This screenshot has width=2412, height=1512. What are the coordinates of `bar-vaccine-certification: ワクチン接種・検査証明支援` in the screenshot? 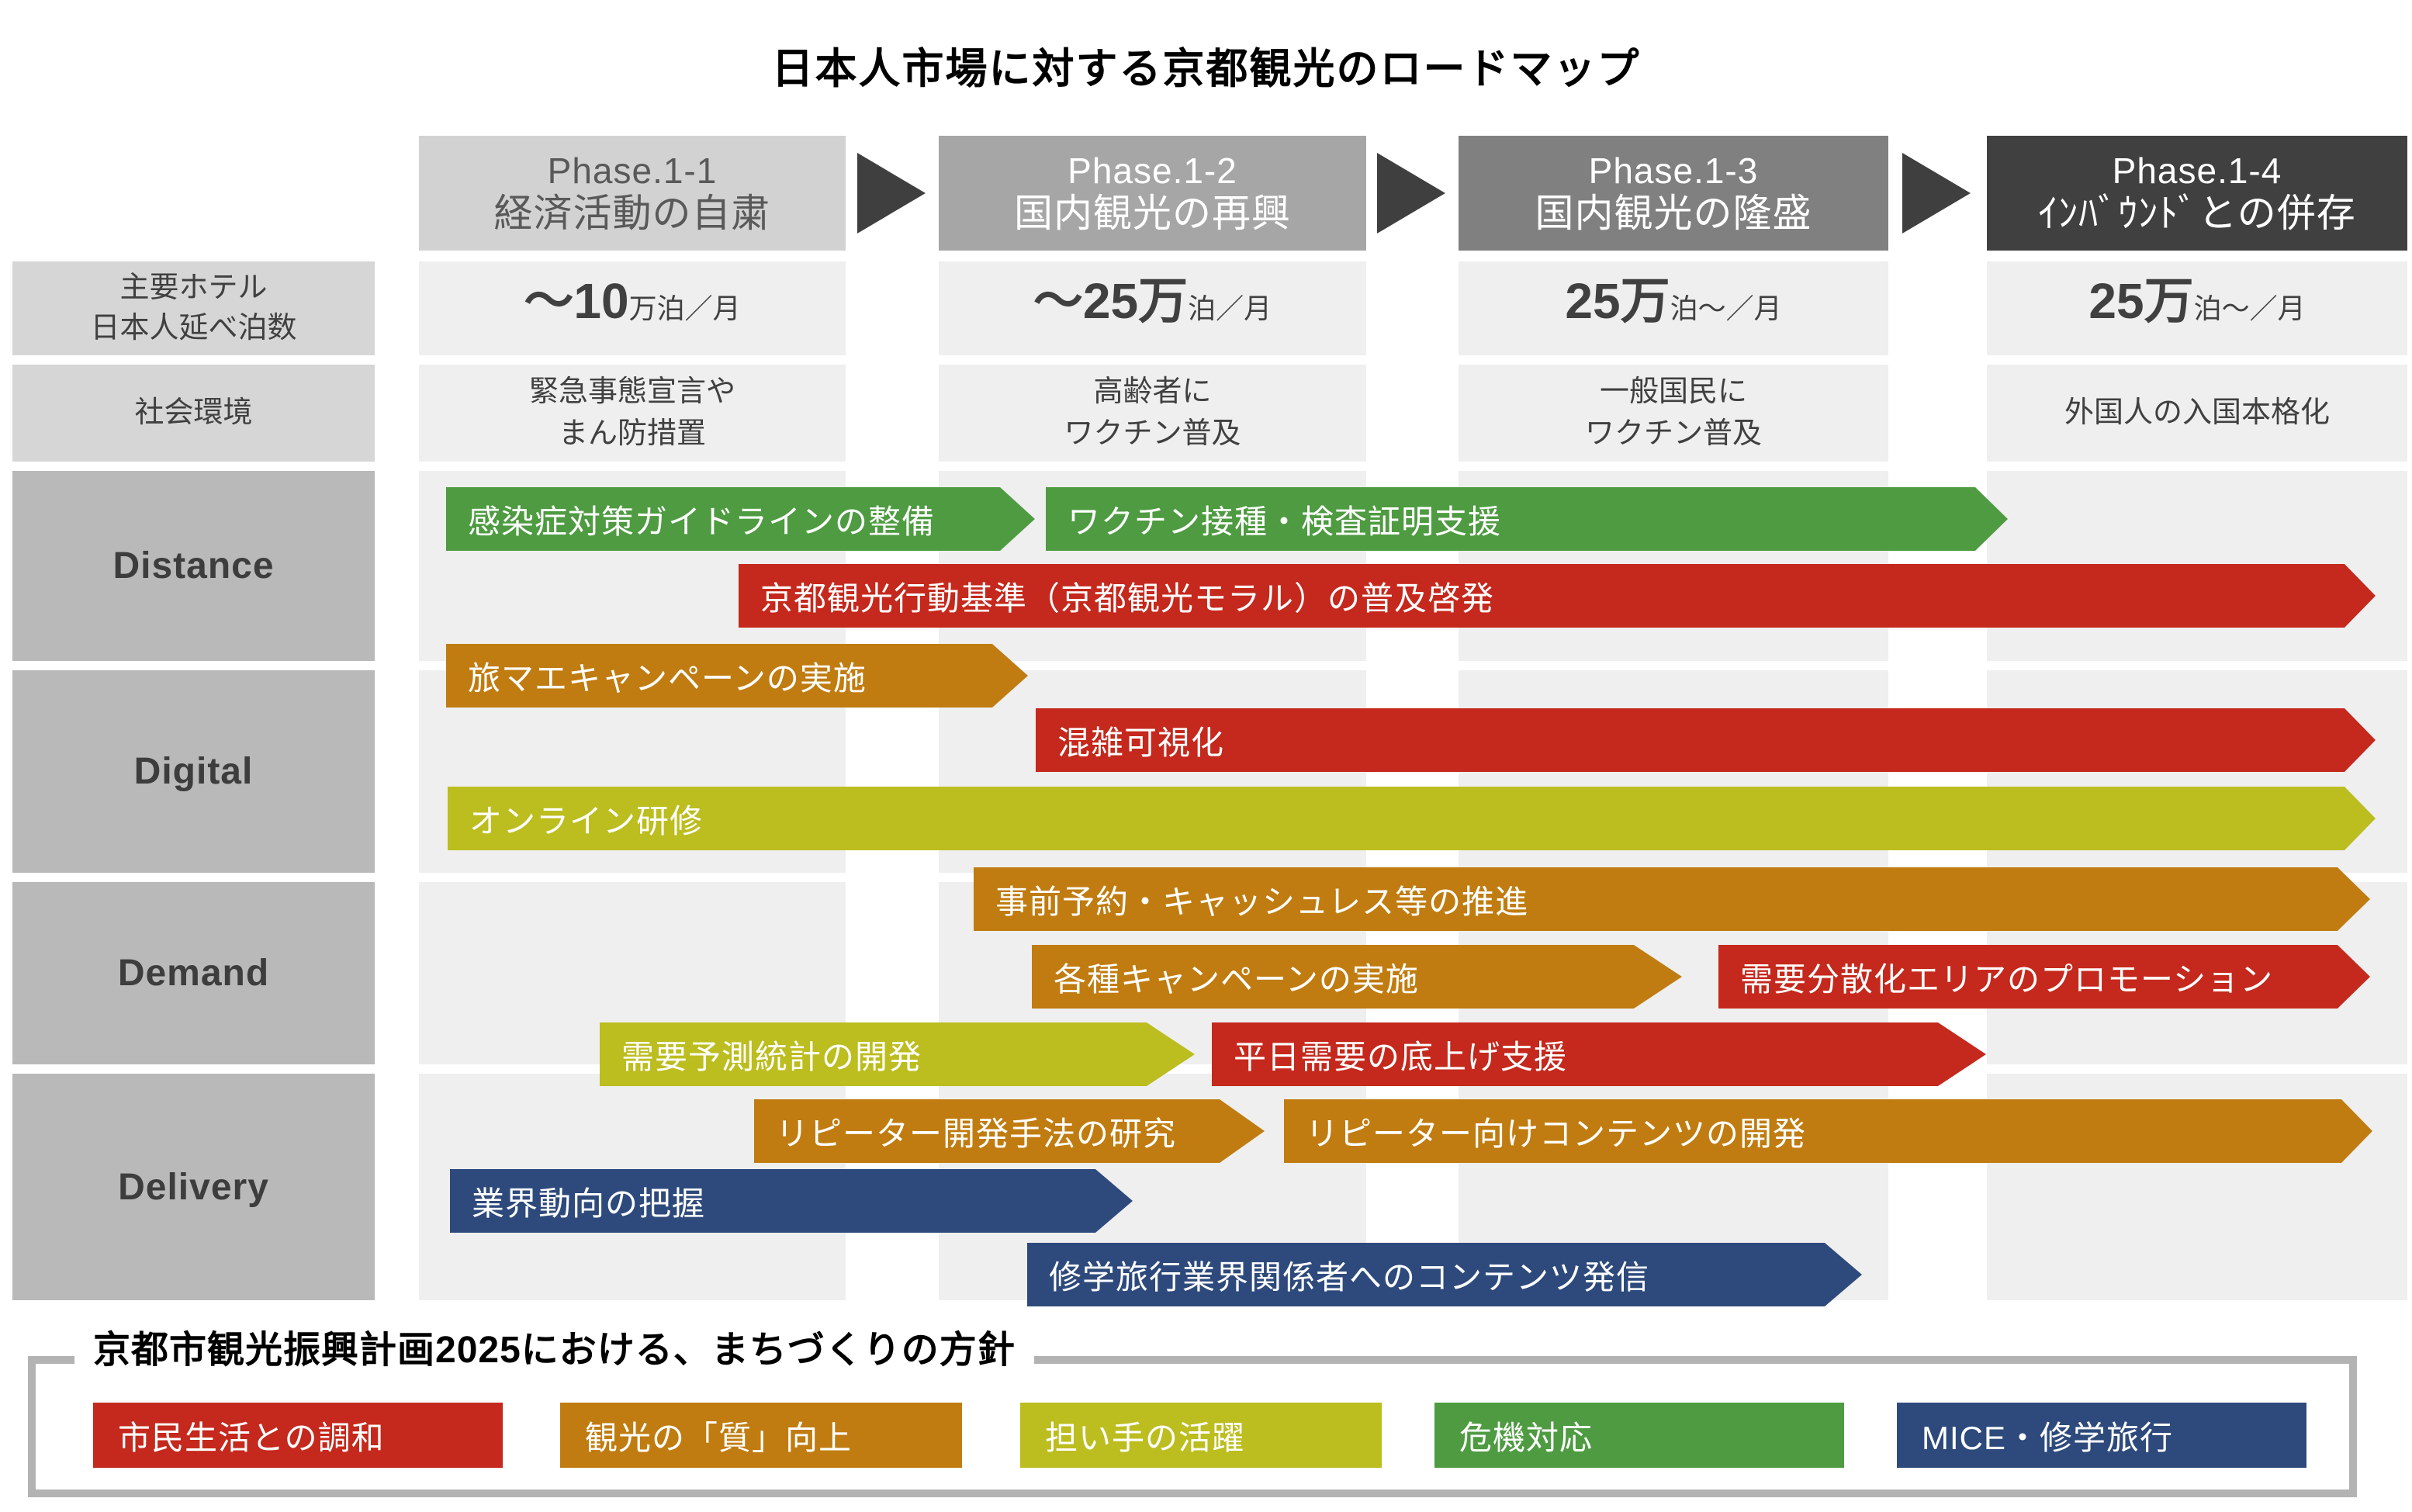 It's located at (1527, 519).